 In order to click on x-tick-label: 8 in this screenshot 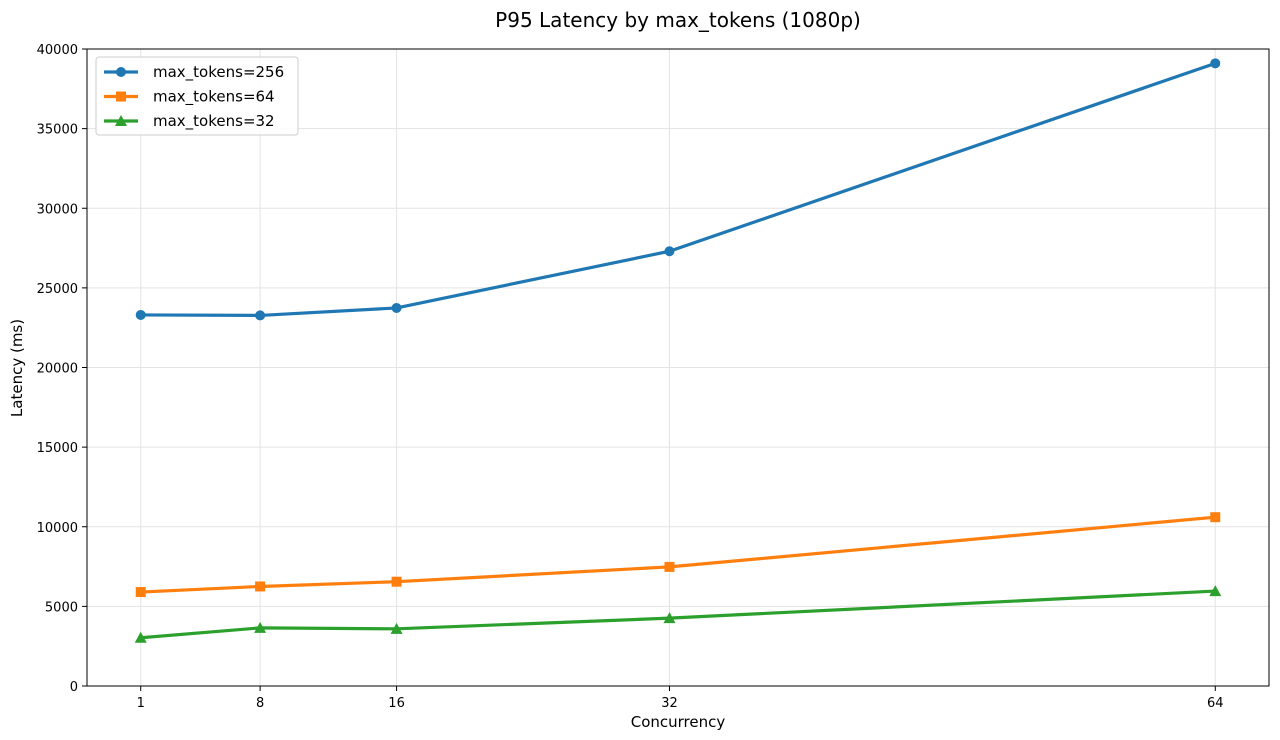, I will do `click(260, 703)`.